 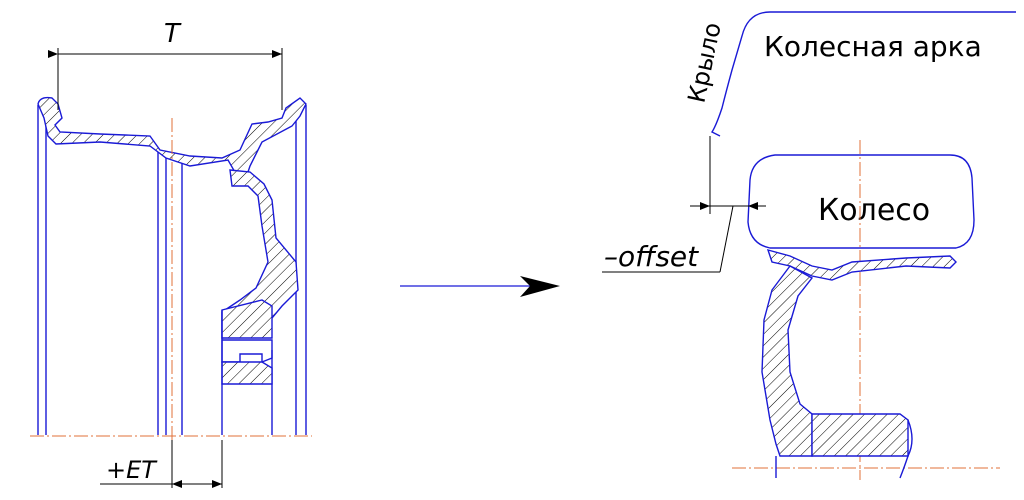 I want to click on hub-block-lower, so click(x=247, y=373).